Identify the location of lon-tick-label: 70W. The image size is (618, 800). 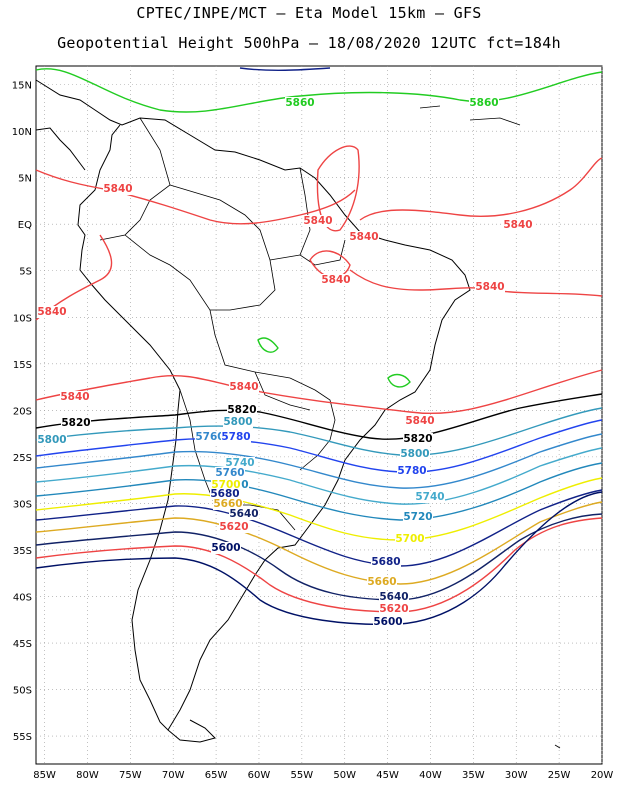
(173, 775).